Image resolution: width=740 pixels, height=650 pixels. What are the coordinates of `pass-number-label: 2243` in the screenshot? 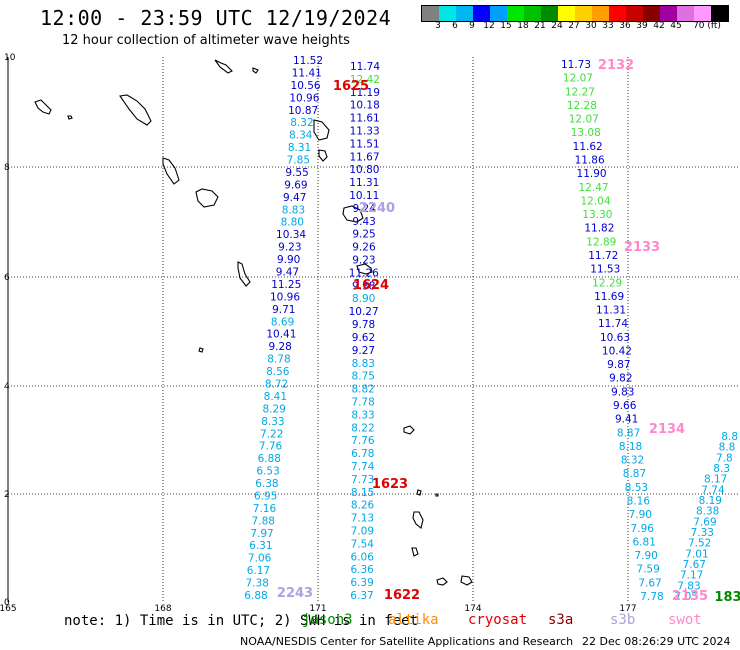 It's located at (295, 593).